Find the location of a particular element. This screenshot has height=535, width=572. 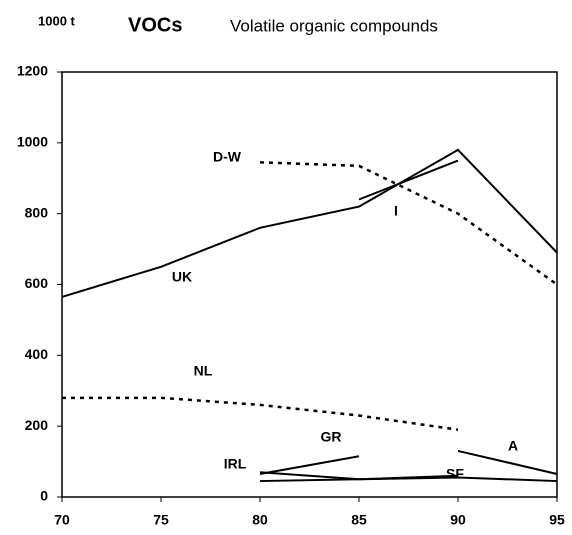

series-label: SF is located at coordinates (455, 474).